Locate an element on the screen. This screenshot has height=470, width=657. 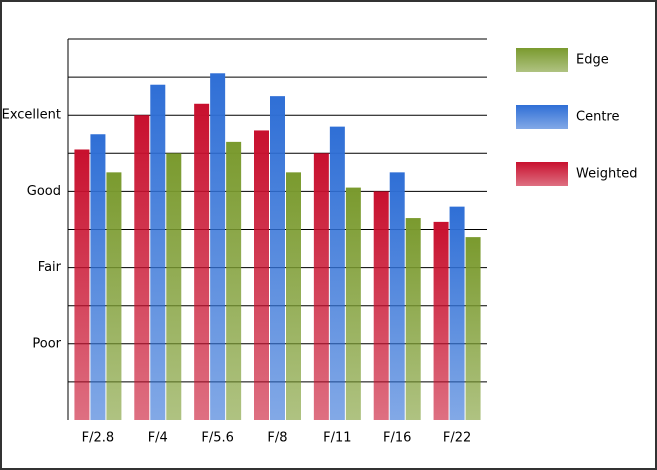
x-tick-label: F/22 is located at coordinates (457, 438).